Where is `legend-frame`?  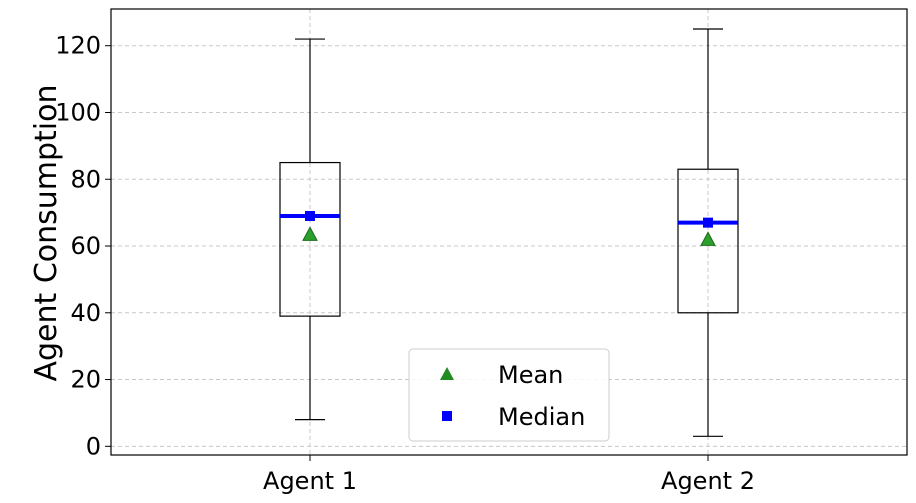 legend-frame is located at coordinates (509, 395).